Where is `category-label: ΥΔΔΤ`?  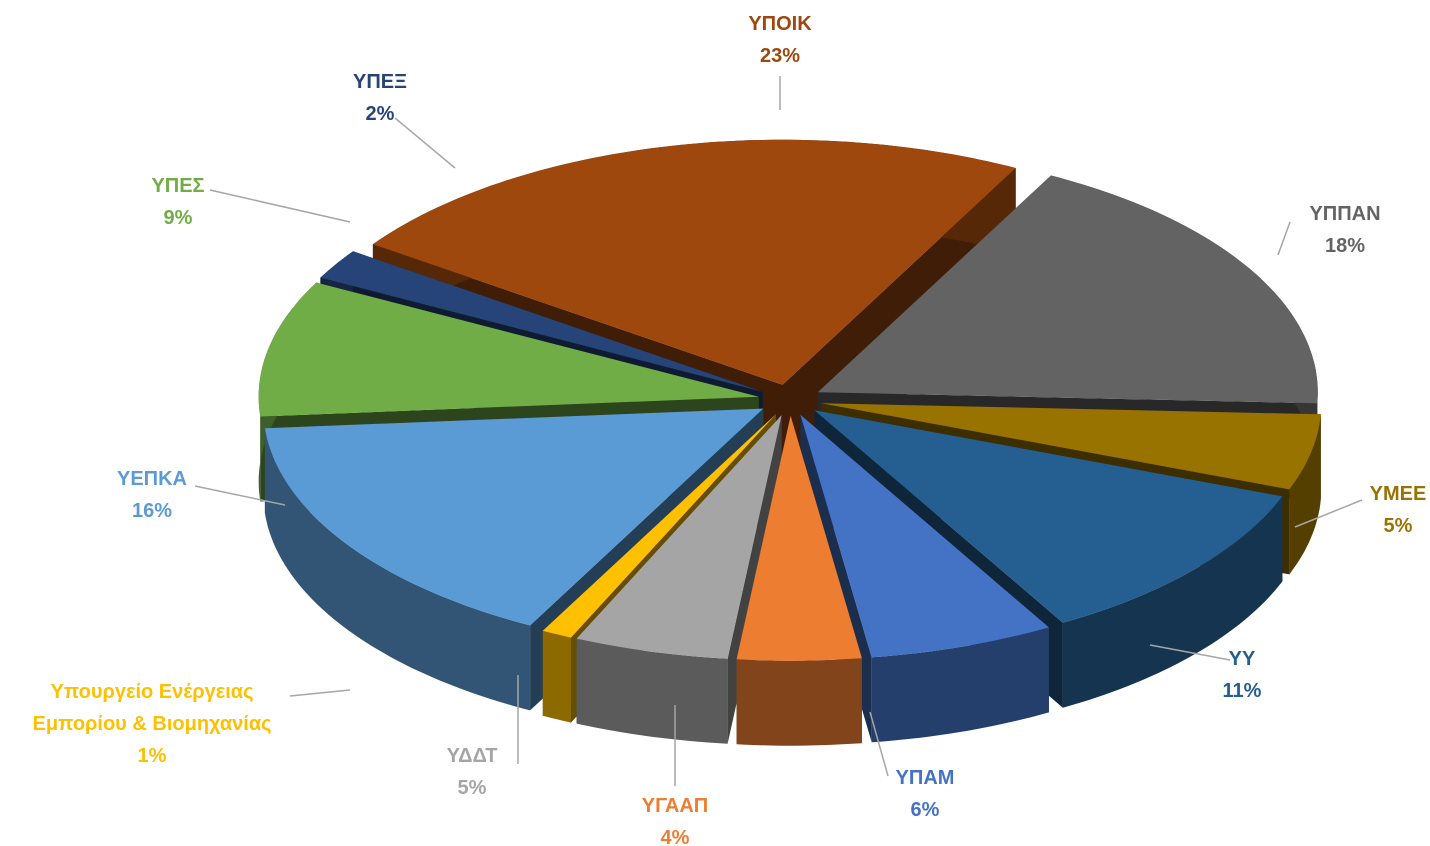 category-label: ΥΔΔΤ is located at coordinates (472, 756).